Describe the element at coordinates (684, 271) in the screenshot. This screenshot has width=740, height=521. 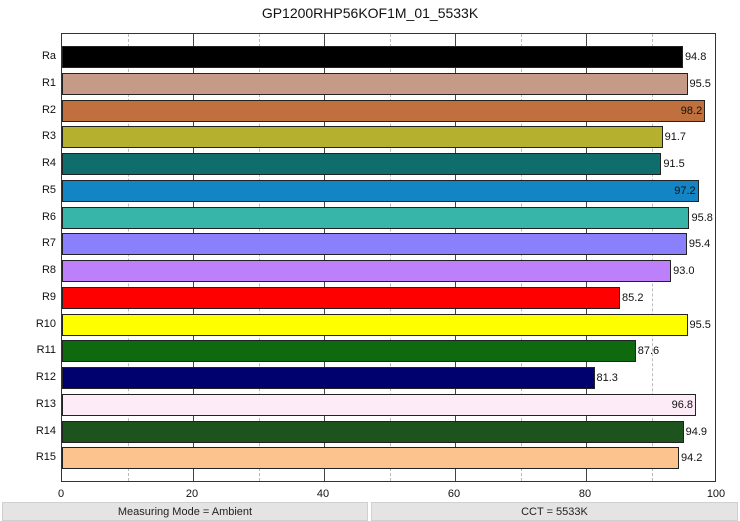
I see `value-label: 93.0` at that location.